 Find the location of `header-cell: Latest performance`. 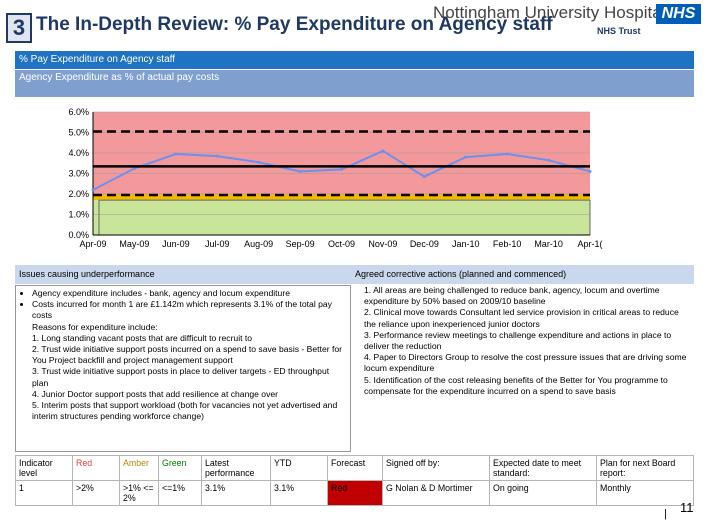

header-cell: Latest performance is located at coordinates (236, 468).